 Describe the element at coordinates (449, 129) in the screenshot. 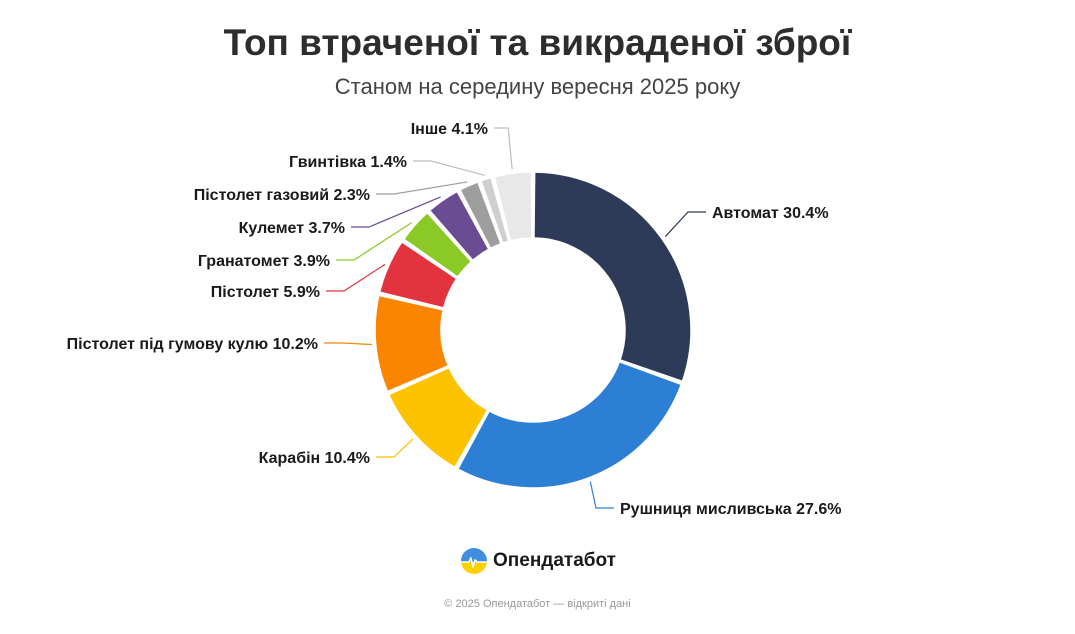

I see `data-label-10: Інше 4.1%` at that location.